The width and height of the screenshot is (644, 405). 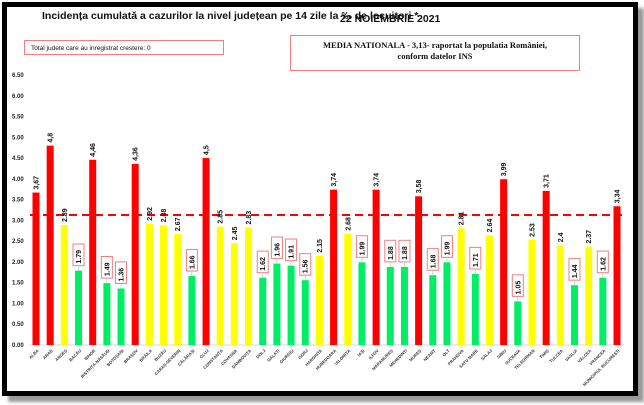 I want to click on value-label: 1.96, so click(x=276, y=250).